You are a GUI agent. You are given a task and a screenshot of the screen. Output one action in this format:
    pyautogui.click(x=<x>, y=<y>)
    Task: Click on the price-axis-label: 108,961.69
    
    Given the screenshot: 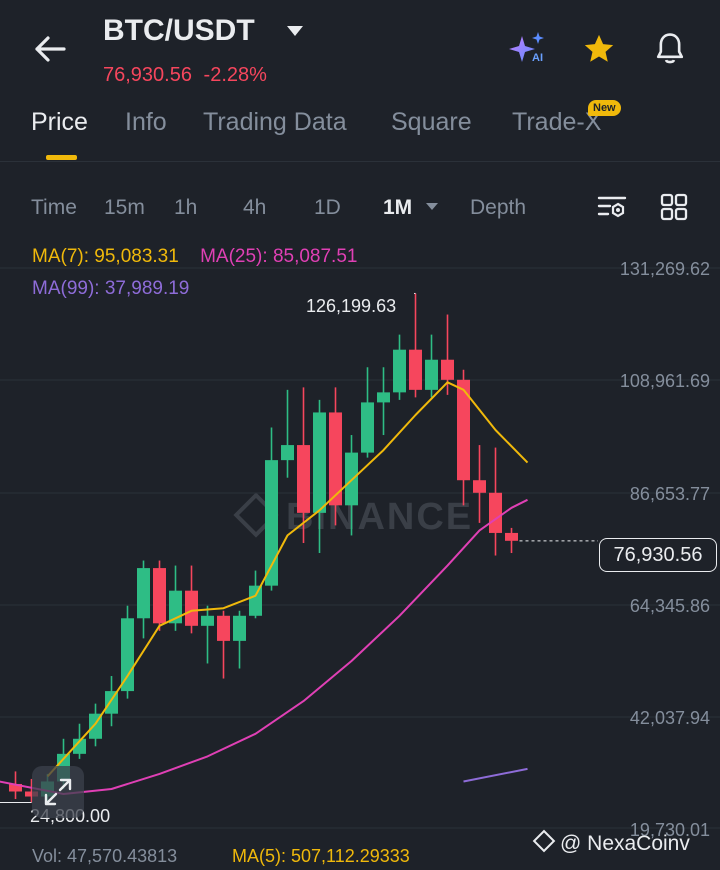 What is the action you would take?
    pyautogui.click(x=664, y=381)
    